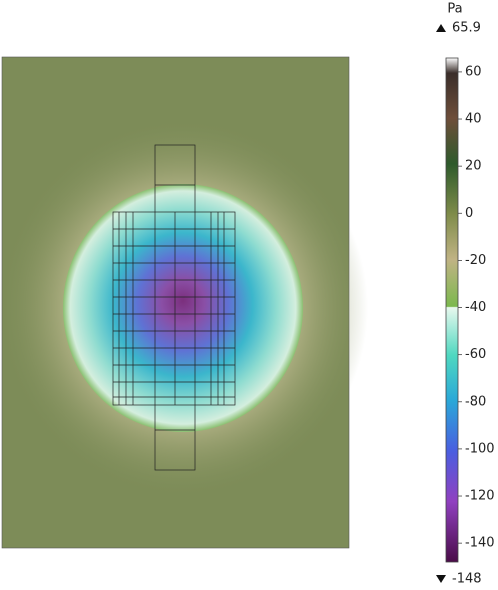 This screenshot has width=498, height=590. I want to click on min-marker, so click(441, 579).